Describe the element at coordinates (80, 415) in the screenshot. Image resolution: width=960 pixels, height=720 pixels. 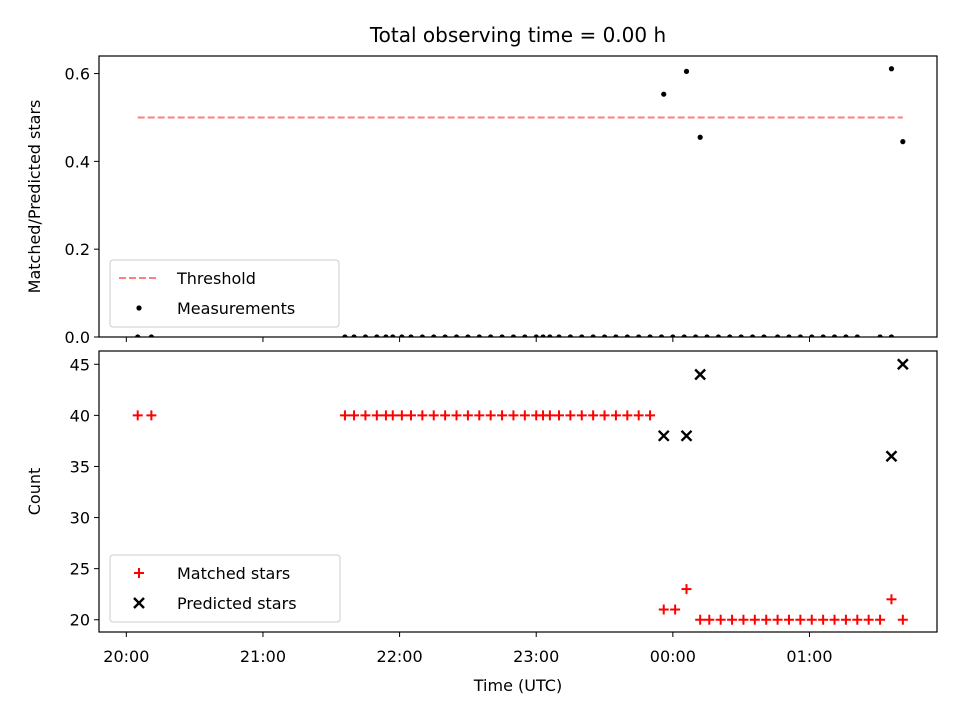
I see `y-tick-label: 40` at that location.